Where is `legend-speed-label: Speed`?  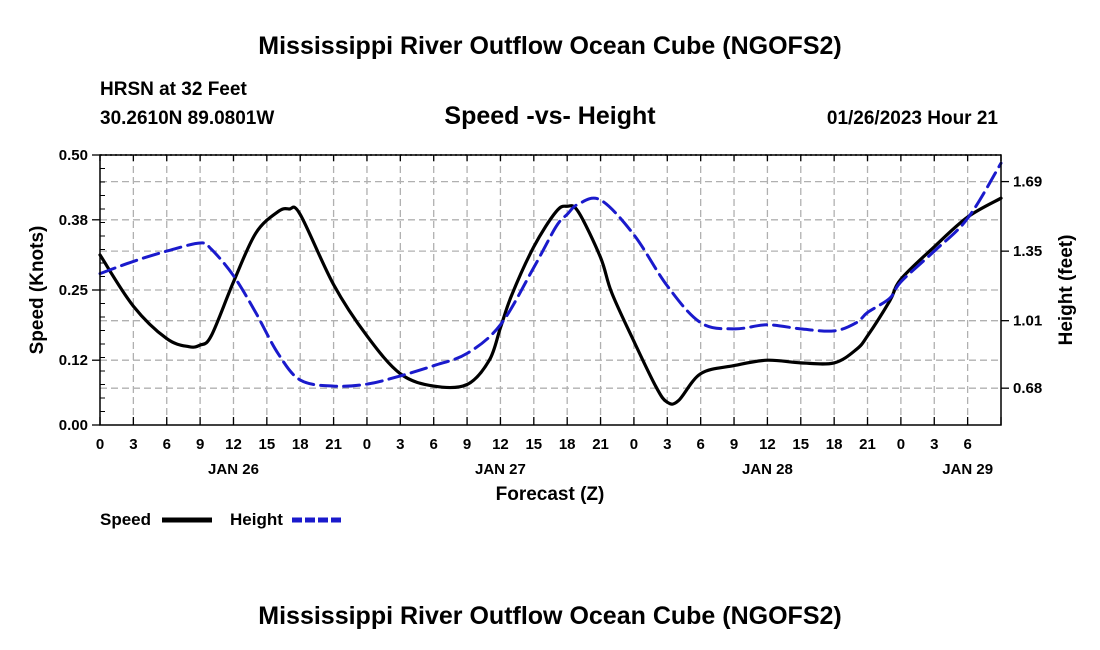 legend-speed-label: Speed is located at coordinates (125, 519).